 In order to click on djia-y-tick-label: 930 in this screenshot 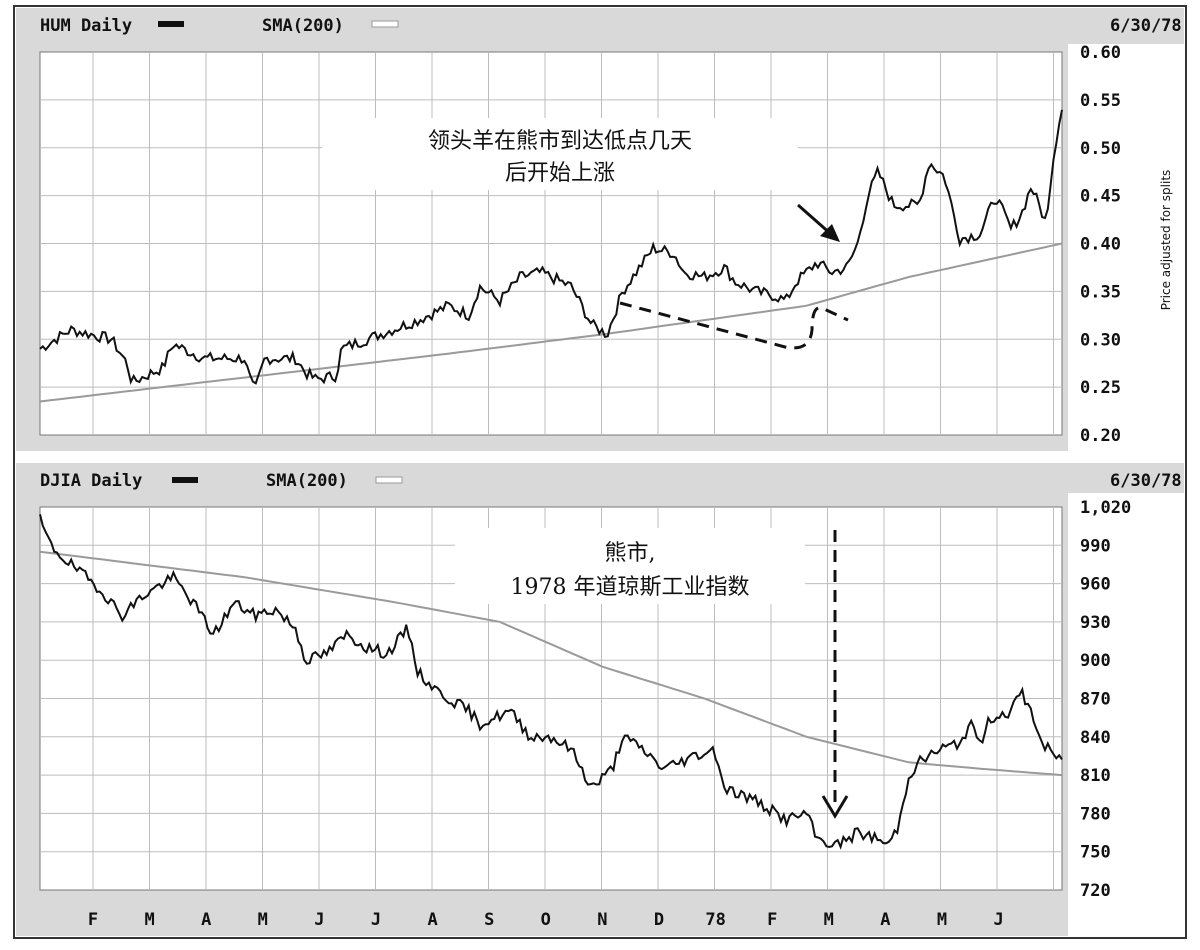, I will do `click(1095, 623)`.